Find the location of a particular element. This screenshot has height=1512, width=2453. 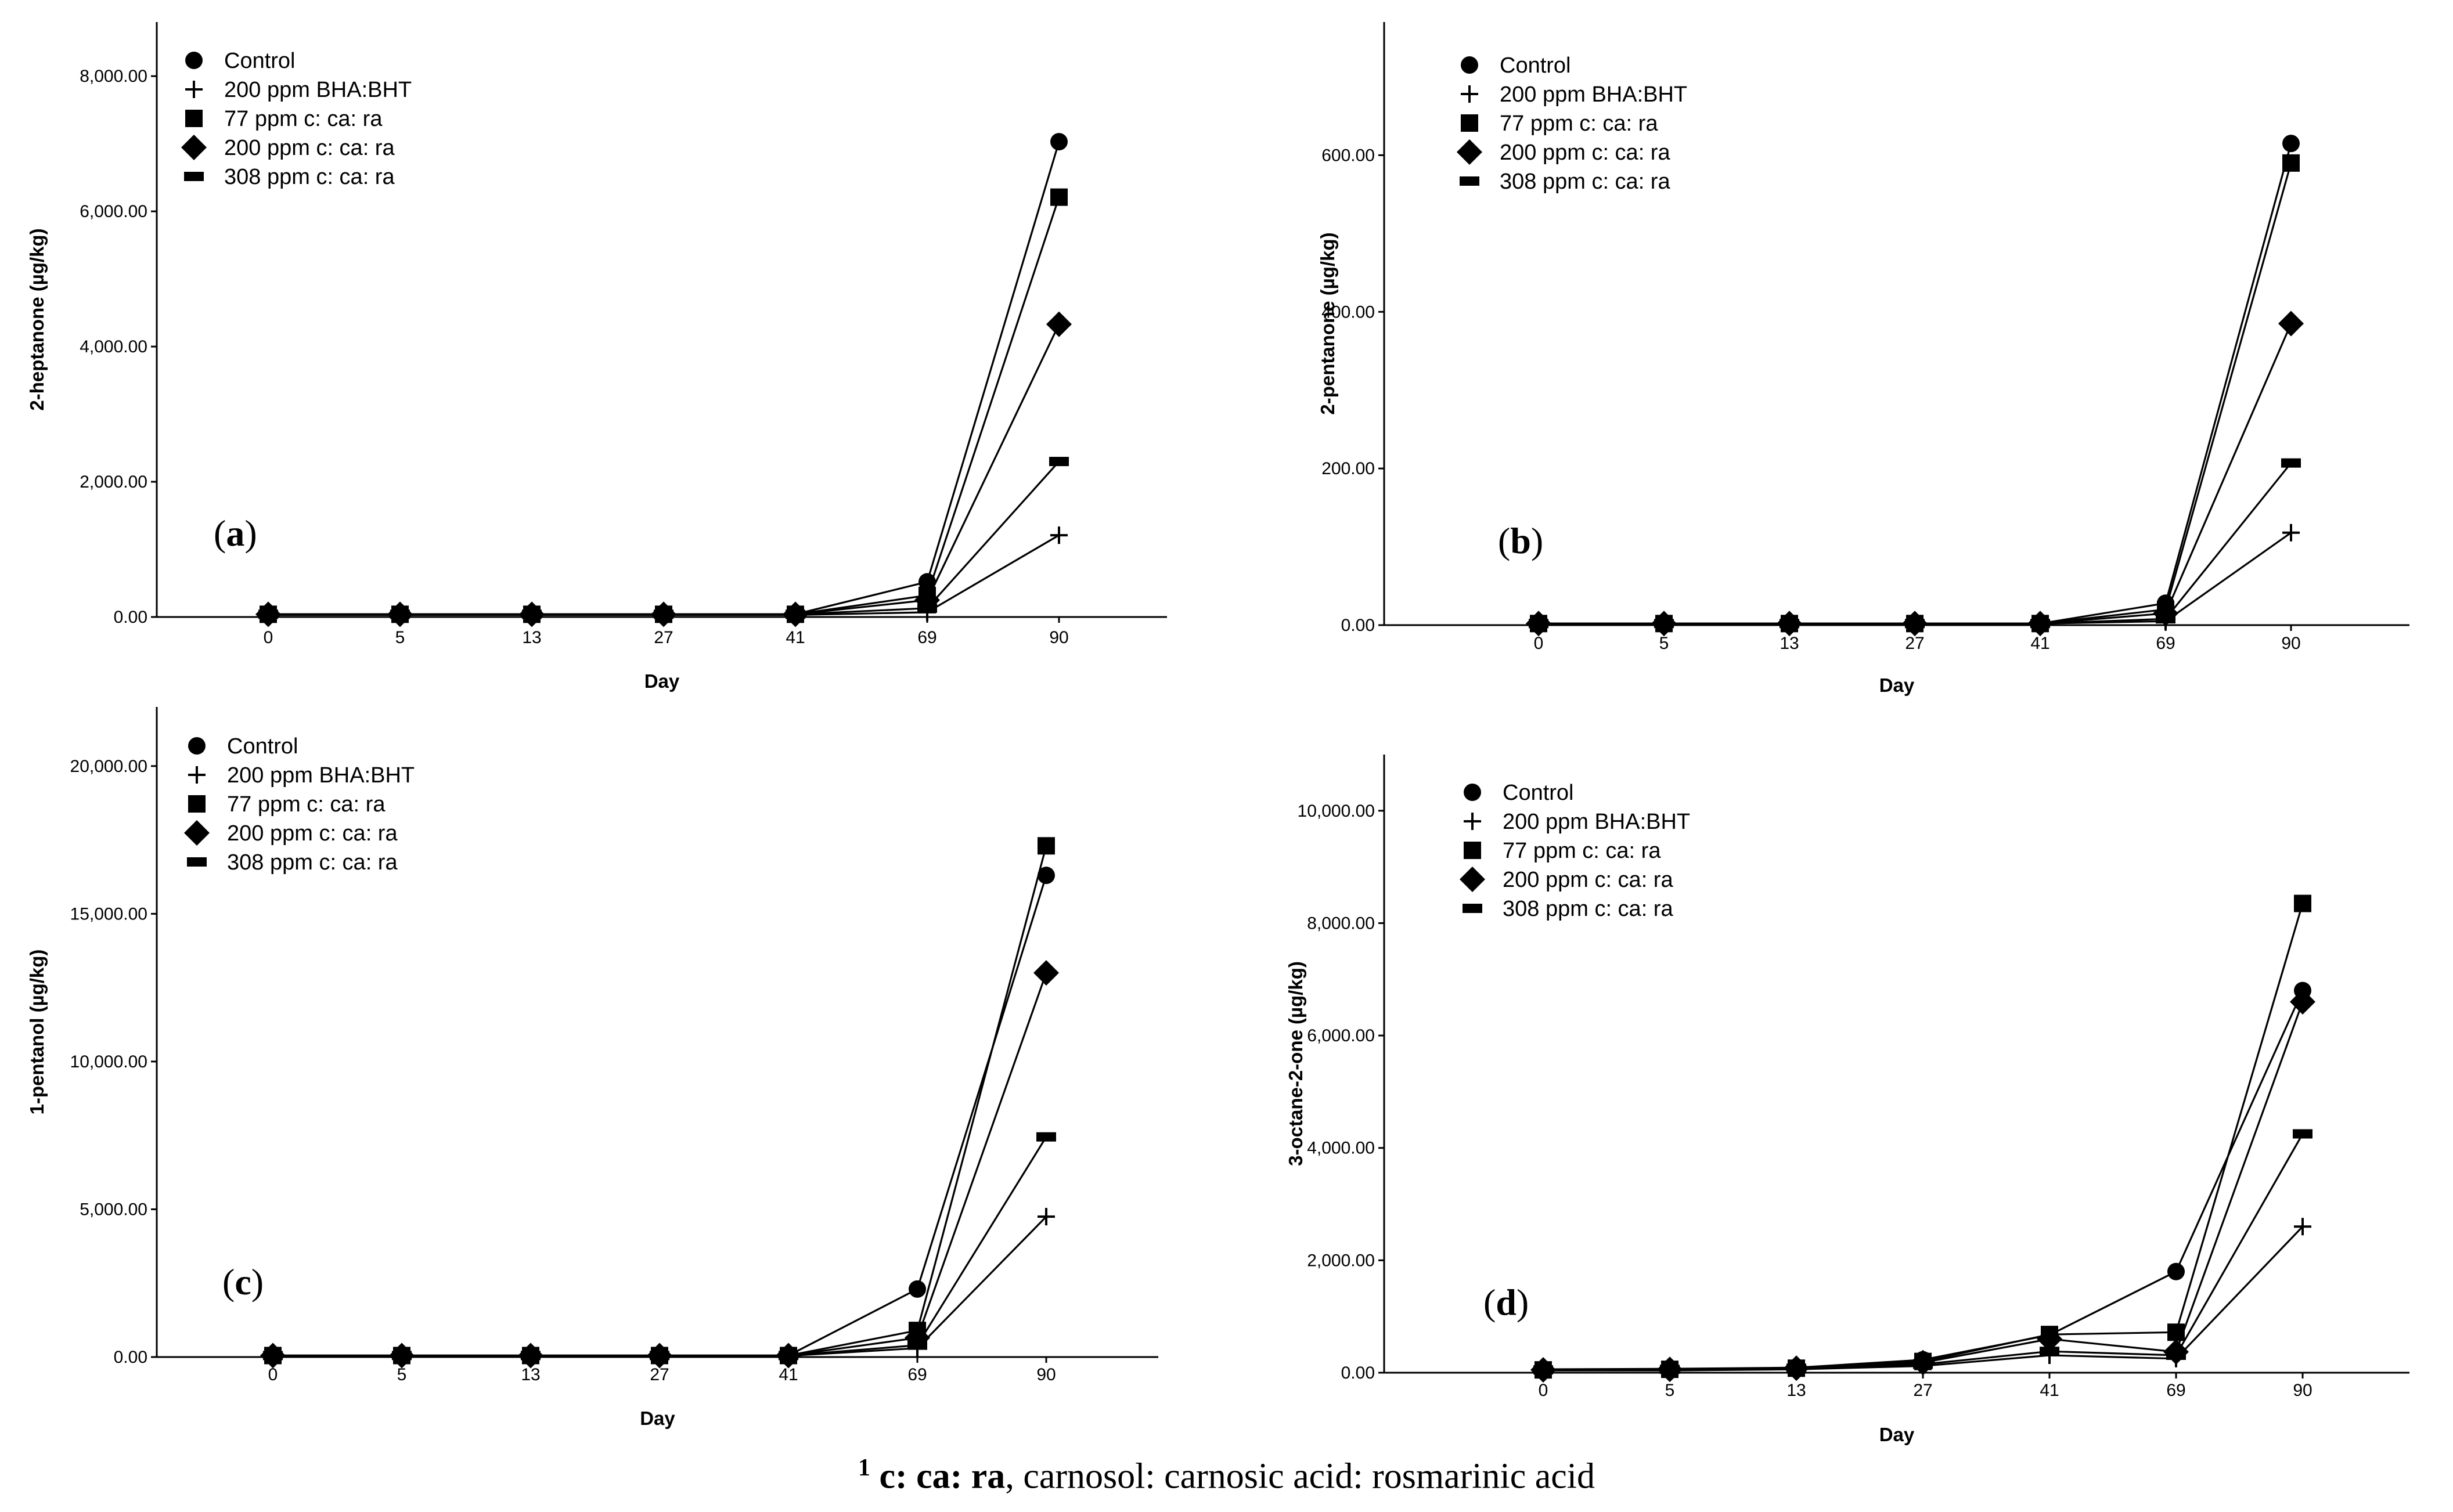

y-tick-label: 600.00 is located at coordinates (1348, 156).